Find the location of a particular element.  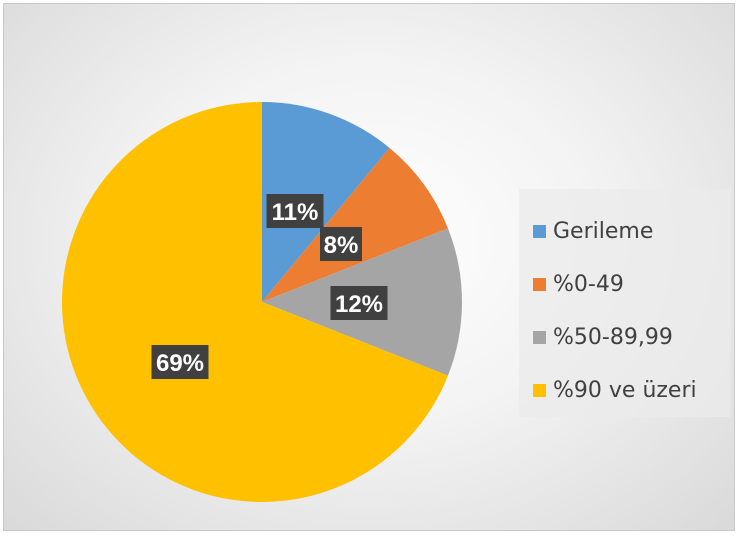

data-label-text: 12% is located at coordinates (359, 304).